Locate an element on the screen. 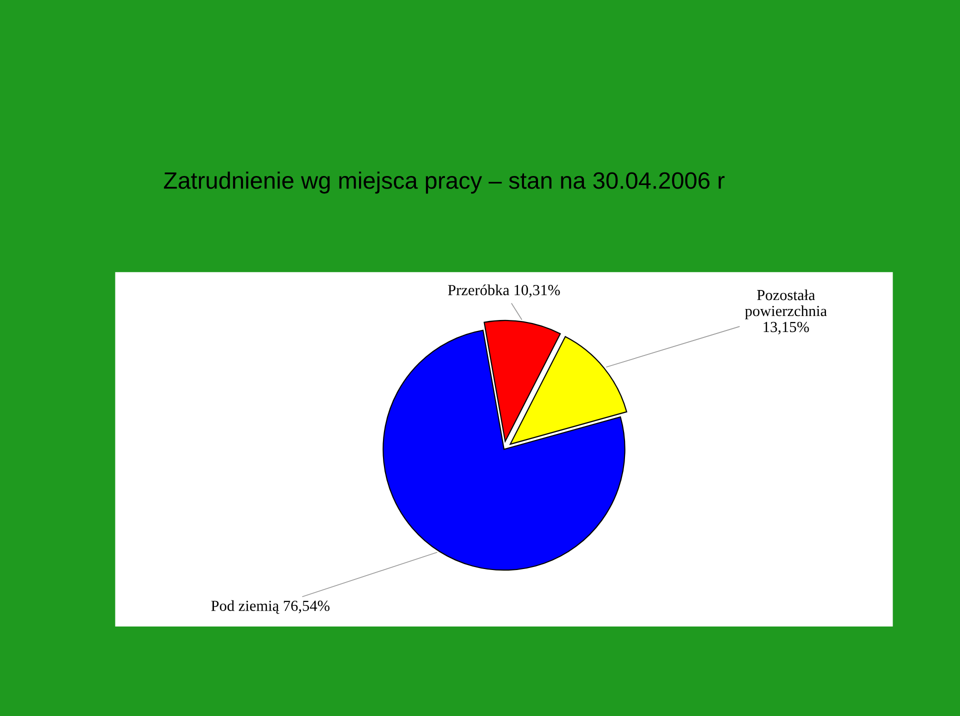 The height and width of the screenshot is (716, 960). data-label: 13,15% is located at coordinates (786, 328).